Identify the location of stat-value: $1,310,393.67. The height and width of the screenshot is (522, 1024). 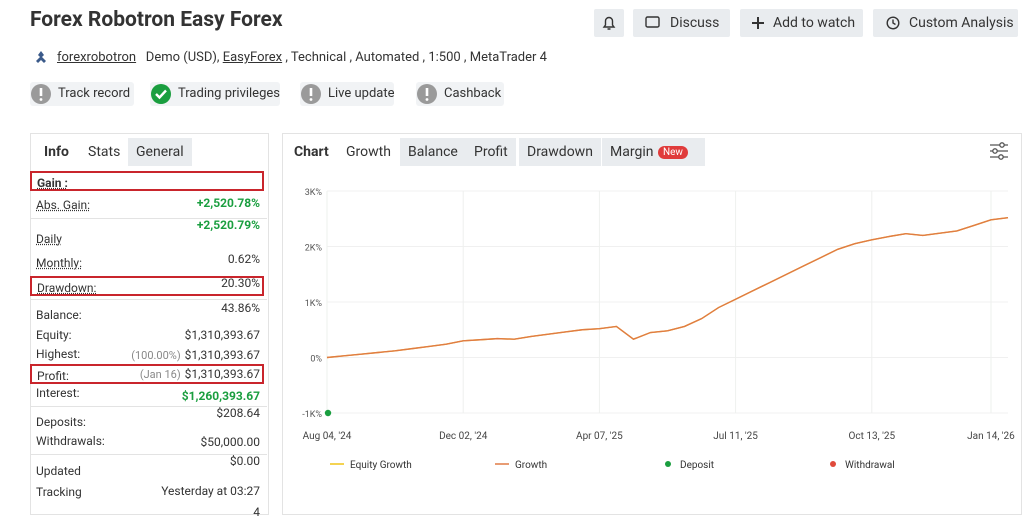
(222, 335).